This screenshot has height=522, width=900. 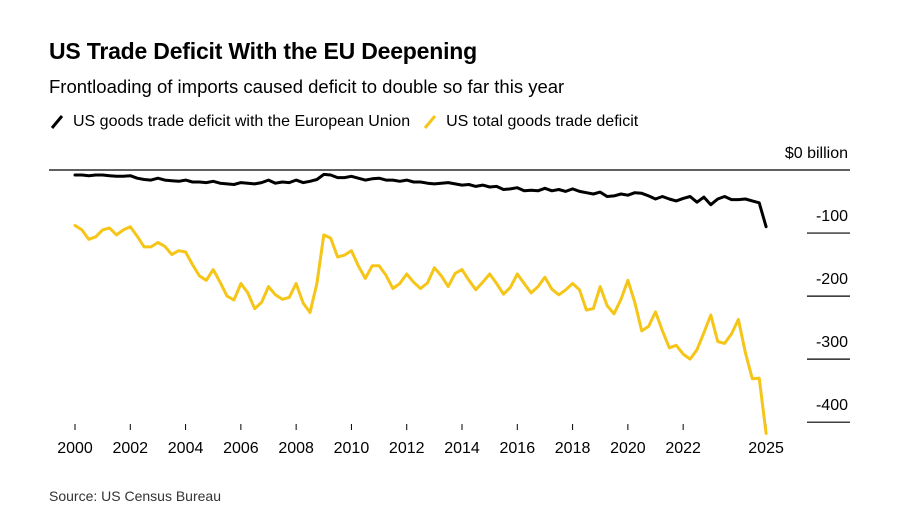 What do you see at coordinates (420, 200) in the screenshot?
I see `series-line-eu` at bounding box center [420, 200].